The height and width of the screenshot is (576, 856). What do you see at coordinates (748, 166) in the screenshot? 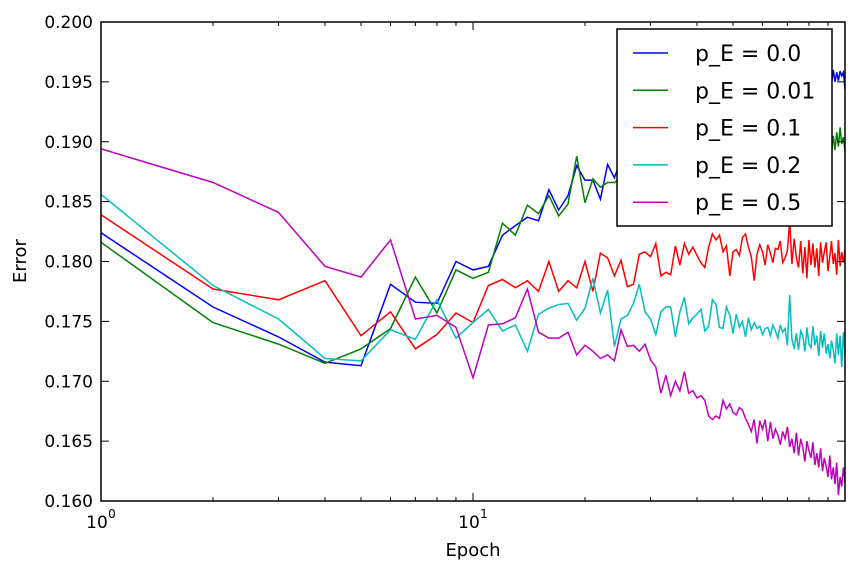
I see `legend-label-3: p_E = 0.2` at bounding box center [748, 166].